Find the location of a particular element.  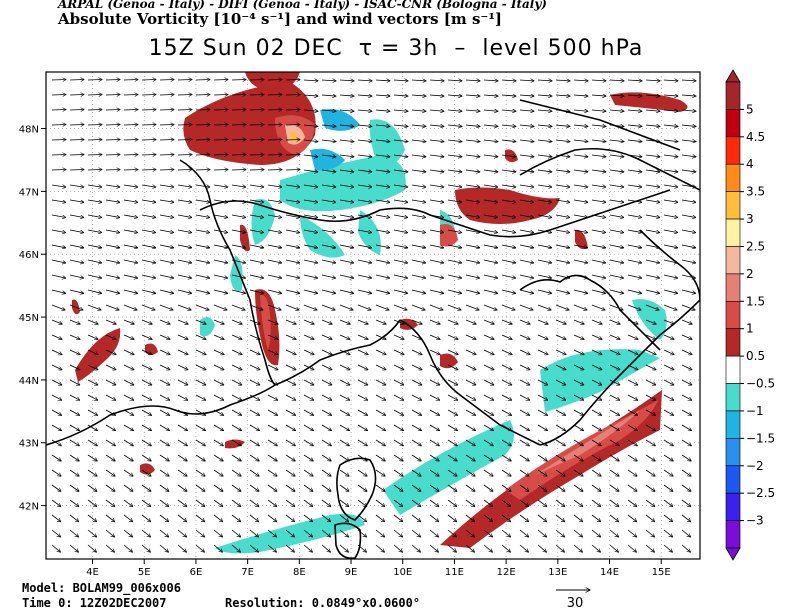

colorbar-label: 5 is located at coordinates (750, 109).